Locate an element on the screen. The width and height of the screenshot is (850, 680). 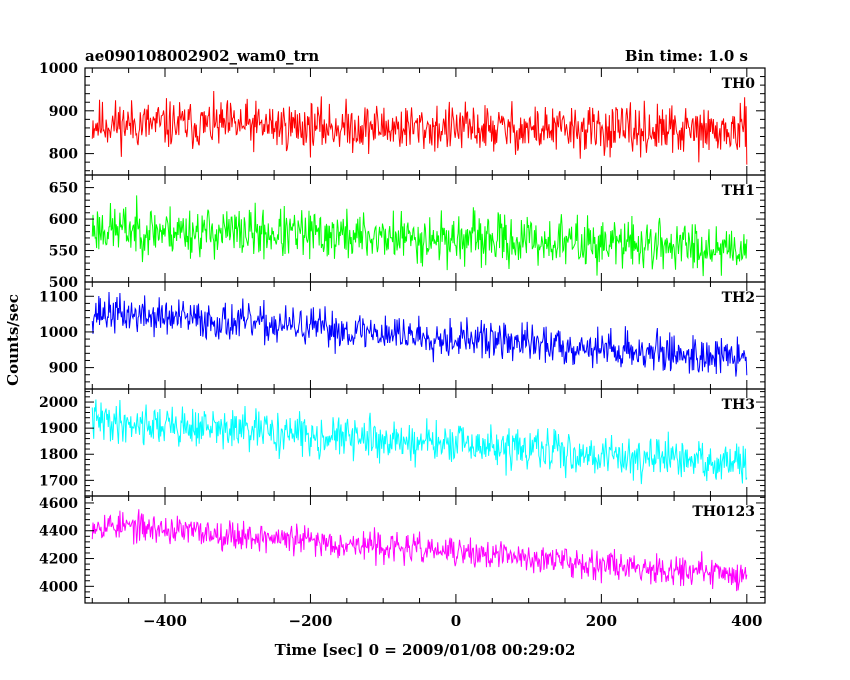
y-tick-label: 550 is located at coordinates (63, 252).